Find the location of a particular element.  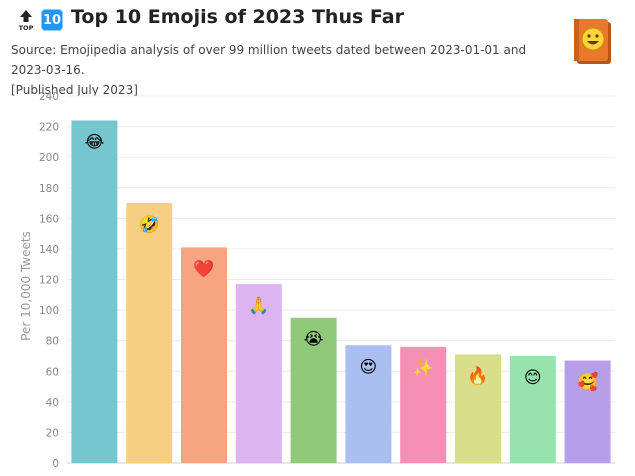

y-tick-label: 140 is located at coordinates (49, 250).